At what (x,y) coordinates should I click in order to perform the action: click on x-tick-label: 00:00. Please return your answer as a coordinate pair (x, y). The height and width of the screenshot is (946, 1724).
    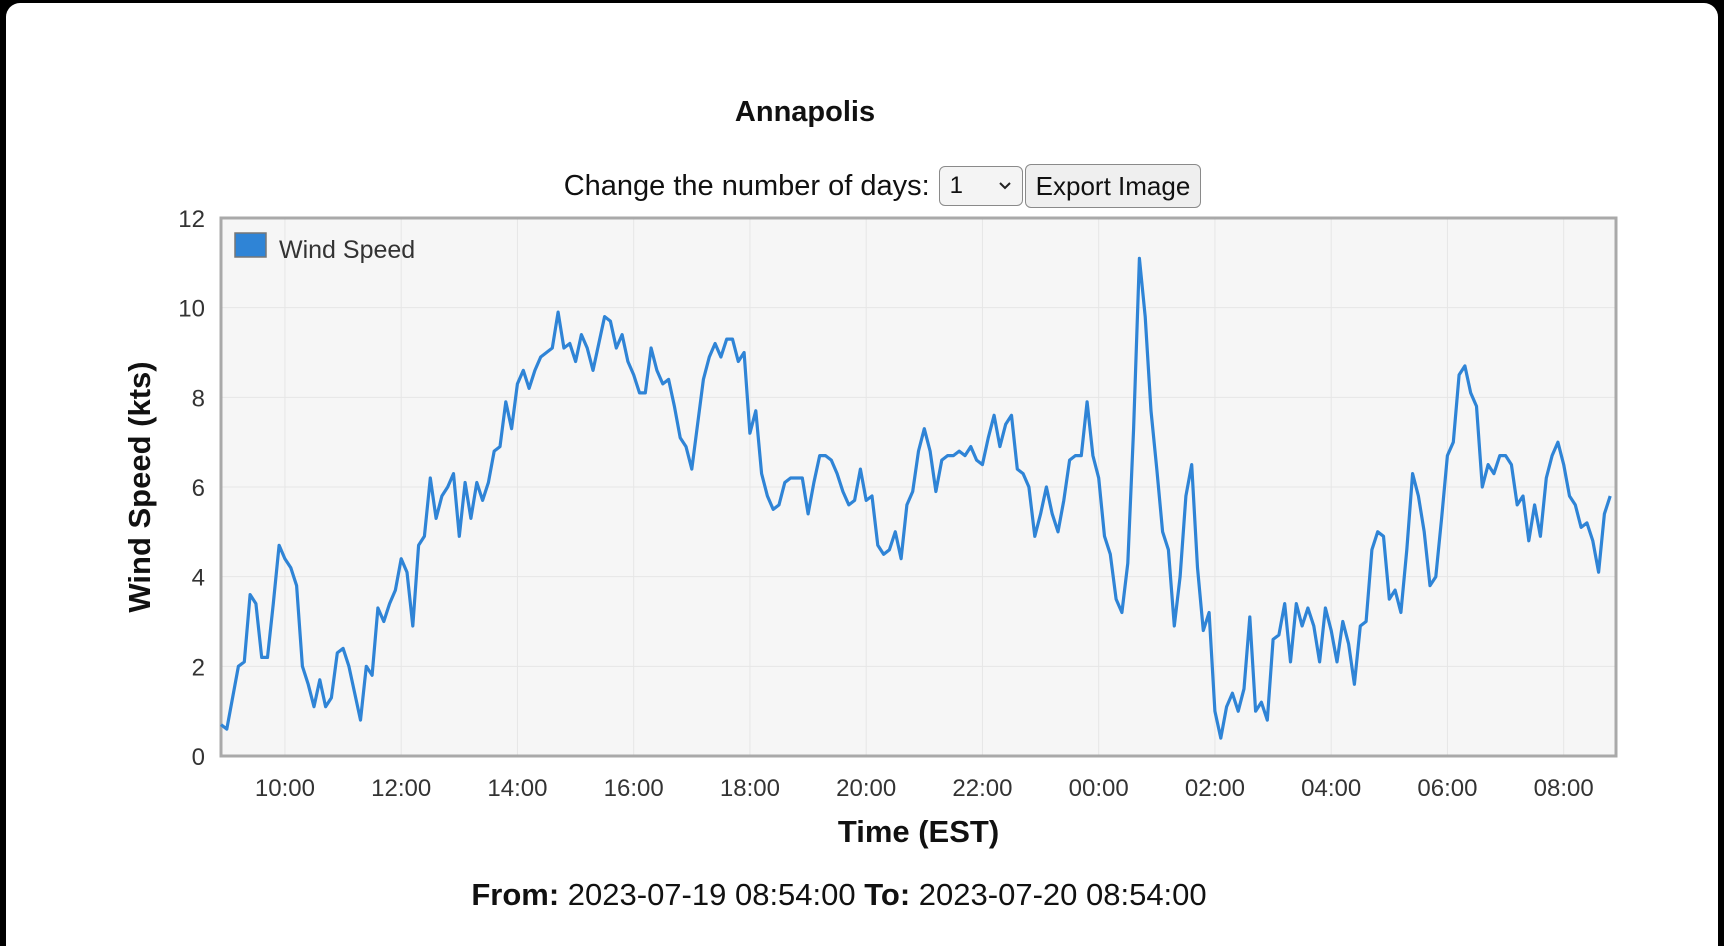
    Looking at the image, I should click on (1099, 788).